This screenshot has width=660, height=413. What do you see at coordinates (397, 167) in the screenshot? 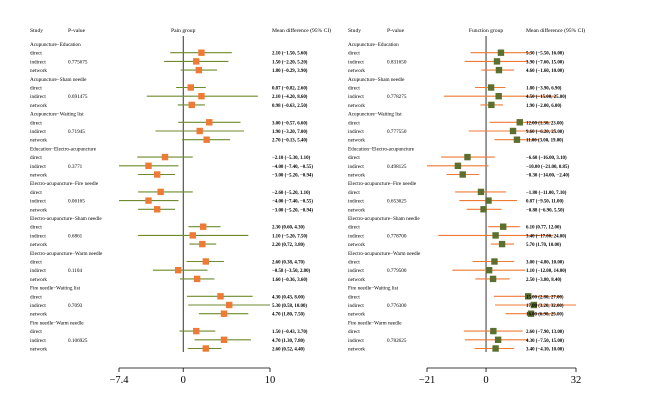
I see `p-value: 0.498125` at bounding box center [397, 167].